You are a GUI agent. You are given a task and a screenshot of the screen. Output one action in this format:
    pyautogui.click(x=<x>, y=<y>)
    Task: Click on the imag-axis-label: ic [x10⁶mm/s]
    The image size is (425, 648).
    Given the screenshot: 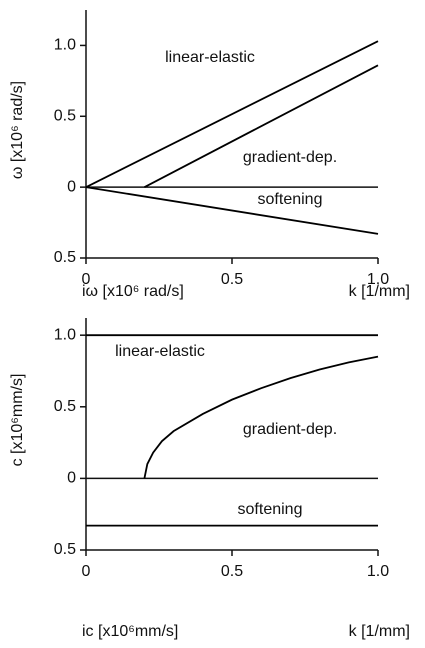 What is the action you would take?
    pyautogui.click(x=130, y=631)
    